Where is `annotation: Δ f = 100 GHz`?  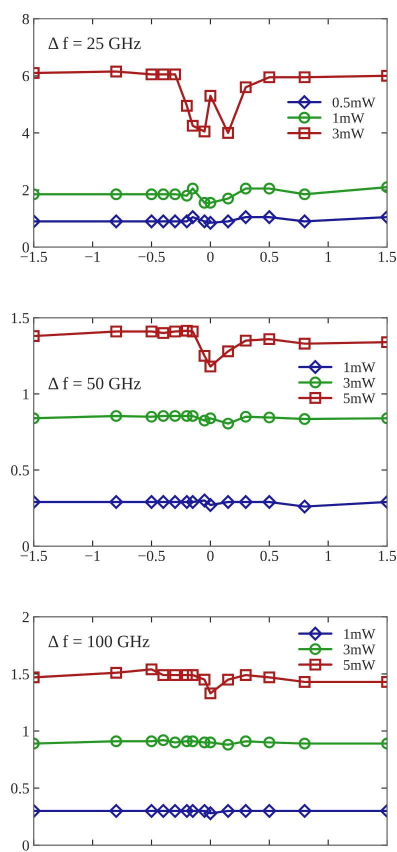 annotation: Δ f = 100 GHz is located at coordinates (99, 641).